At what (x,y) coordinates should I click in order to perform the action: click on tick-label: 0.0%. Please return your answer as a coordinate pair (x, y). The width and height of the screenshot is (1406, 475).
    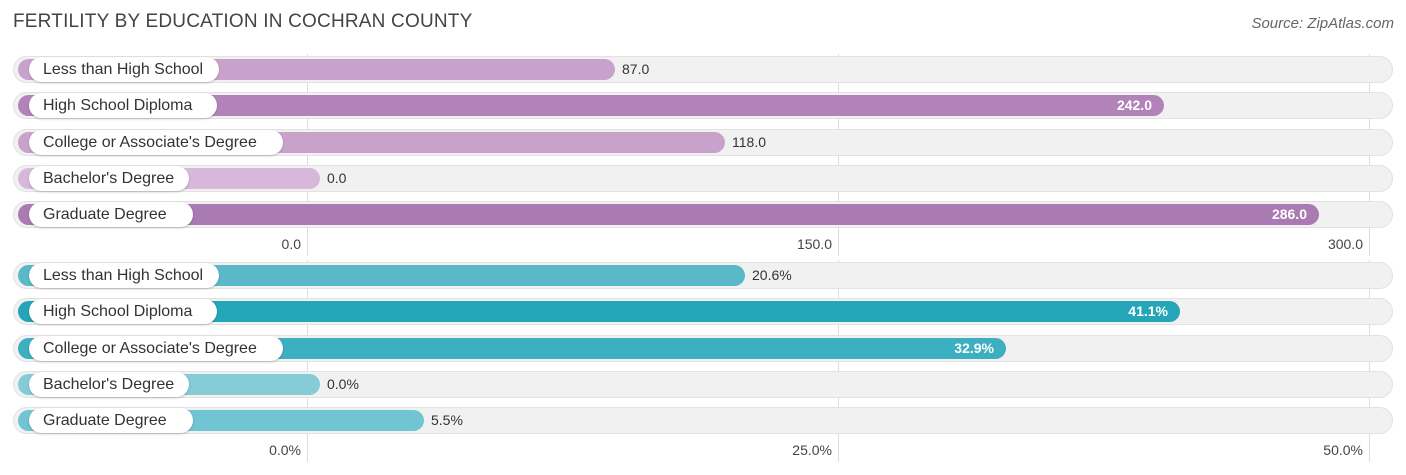
    Looking at the image, I should click on (285, 450).